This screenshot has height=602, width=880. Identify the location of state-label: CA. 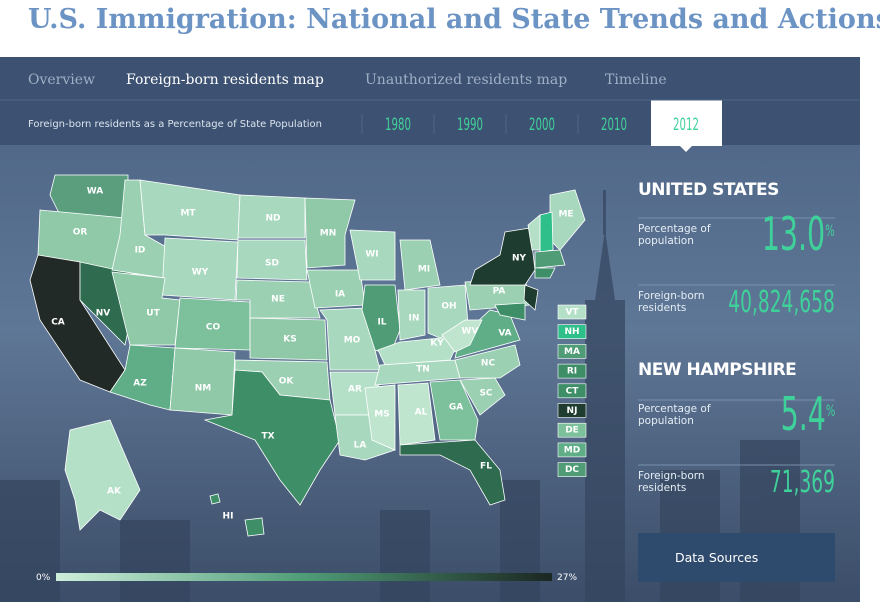
(58, 323).